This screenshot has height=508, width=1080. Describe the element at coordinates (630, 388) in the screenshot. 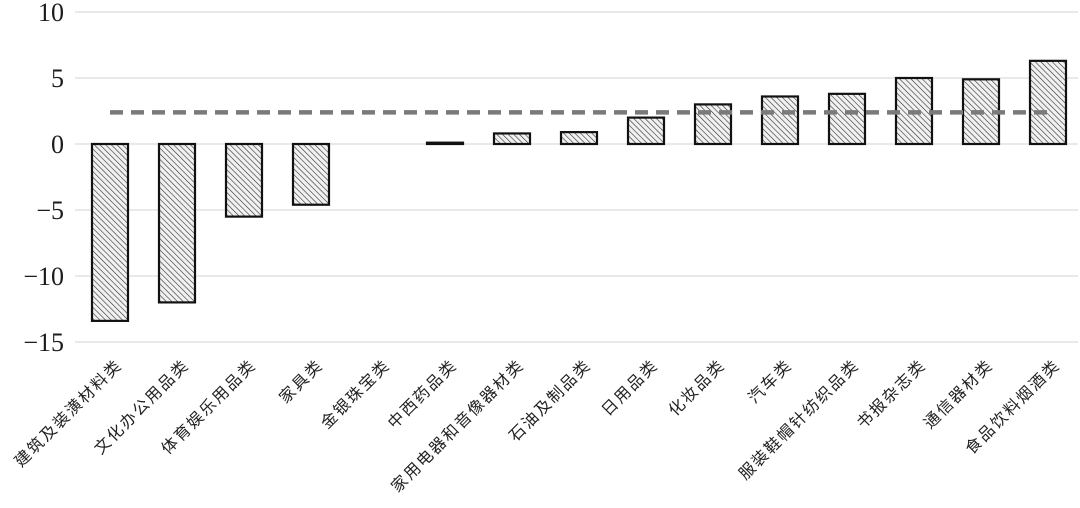

I see `x-axis-label: 日用品类` at that location.